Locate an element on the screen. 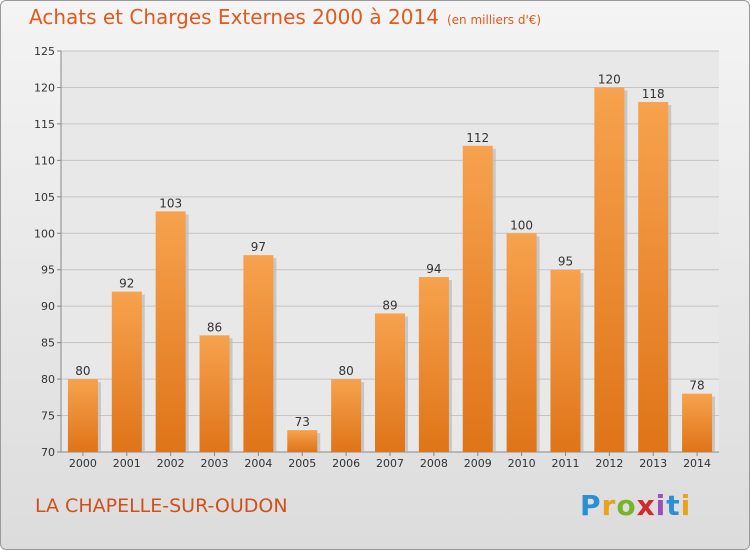 This screenshot has width=750, height=550. x-tick-label: 2005 is located at coordinates (302, 463).